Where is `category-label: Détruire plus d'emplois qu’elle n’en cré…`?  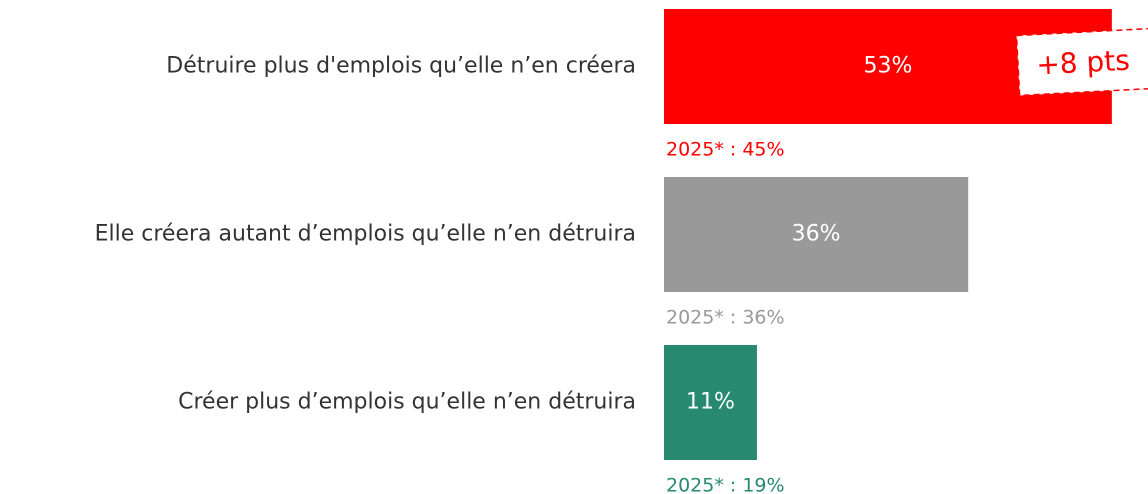
category-label: Détruire plus d'emplois qu’elle n’en cré… is located at coordinates (401, 66).